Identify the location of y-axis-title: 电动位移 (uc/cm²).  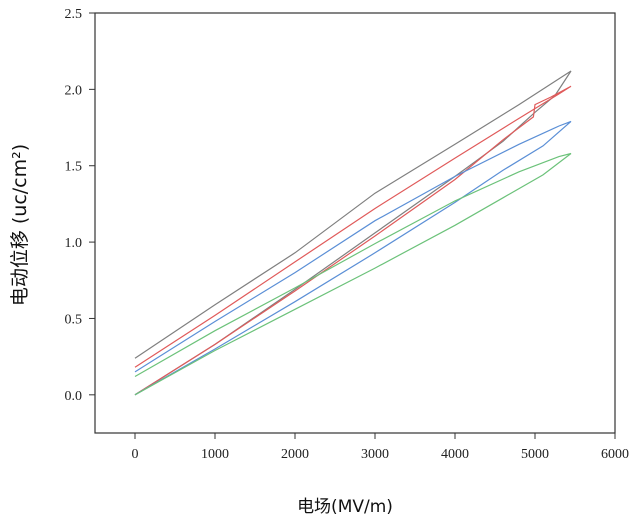
(20, 225).